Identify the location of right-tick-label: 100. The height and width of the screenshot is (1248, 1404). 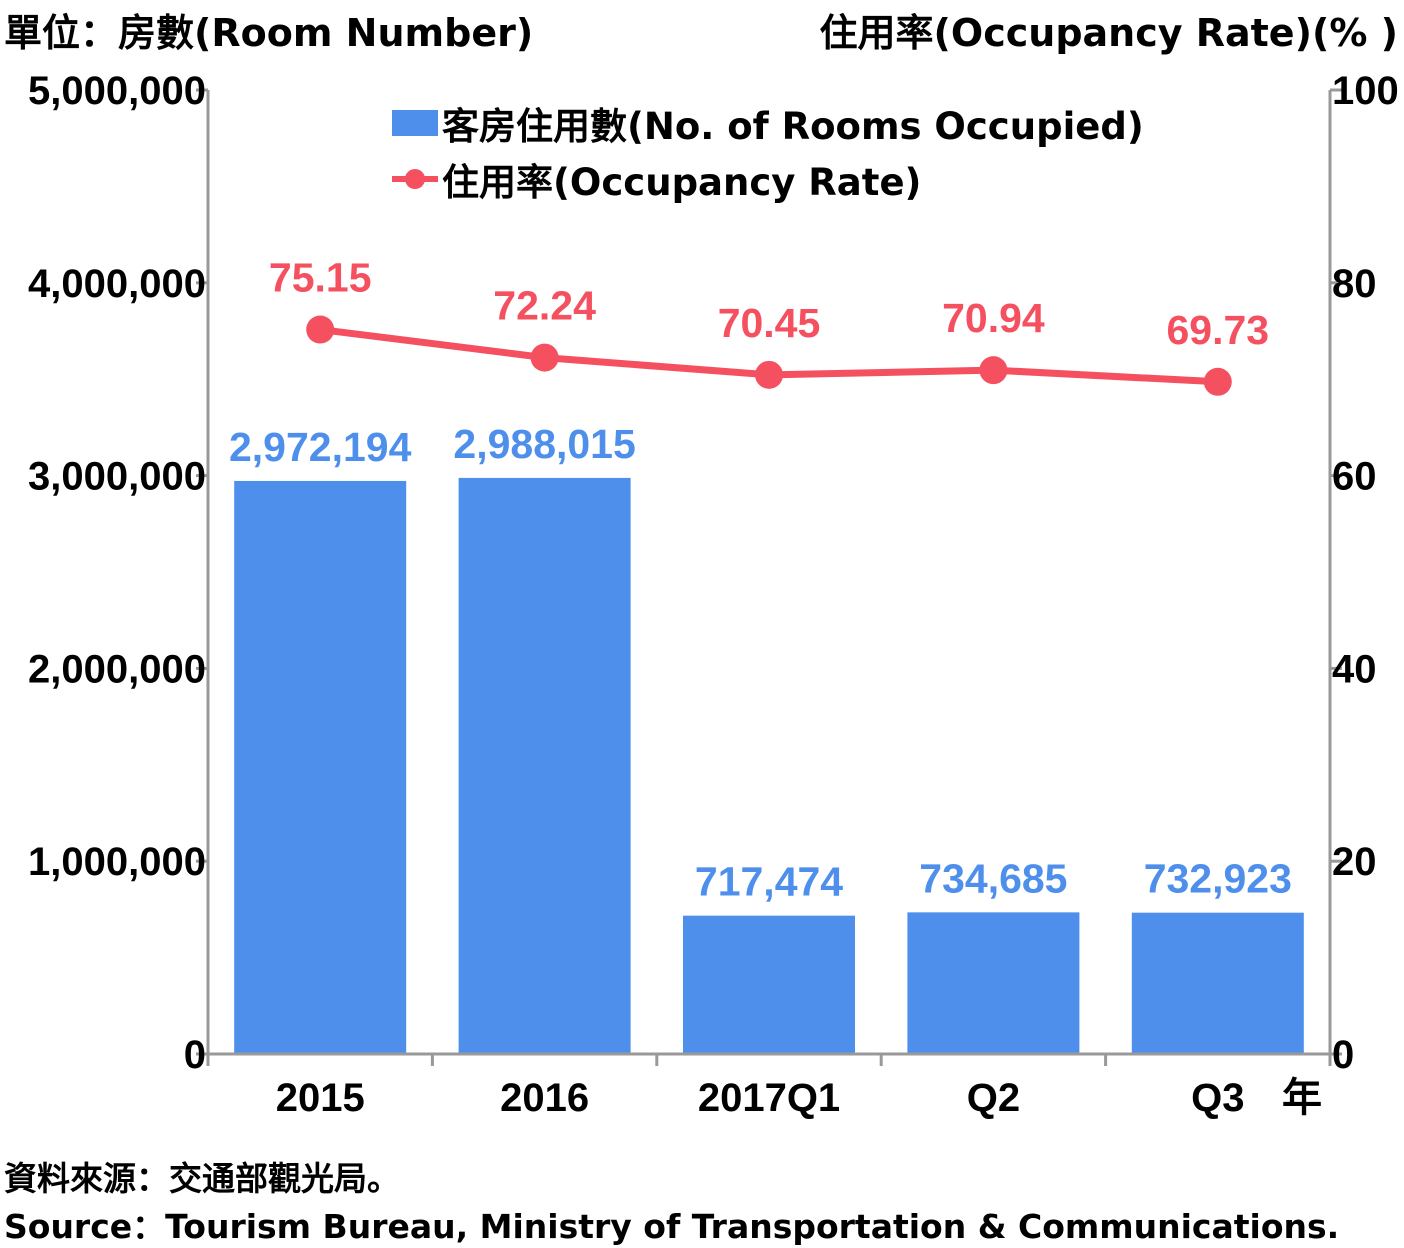
(1365, 91).